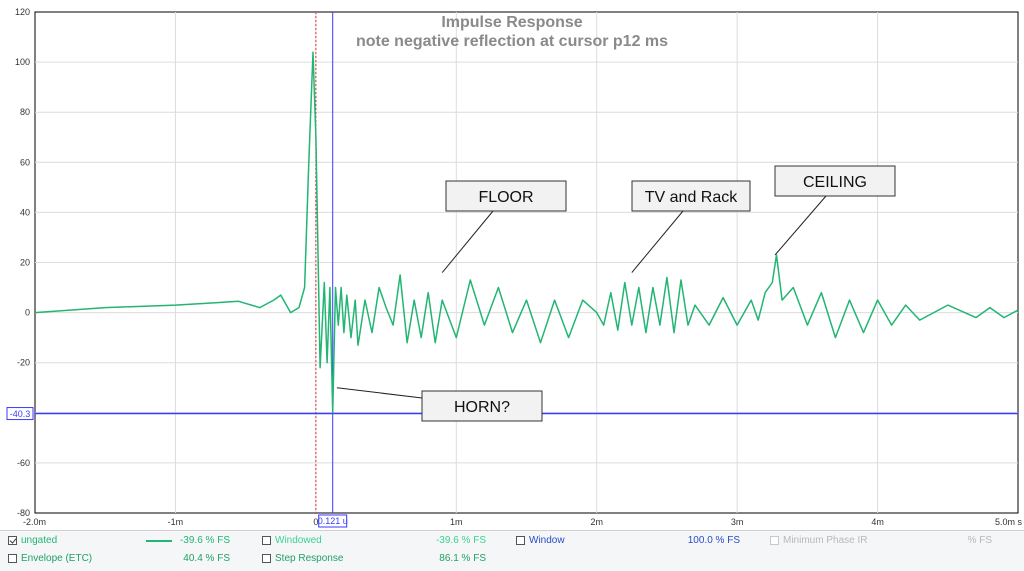  I want to click on legend-envelope: Envelope (ETC), so click(50, 558).